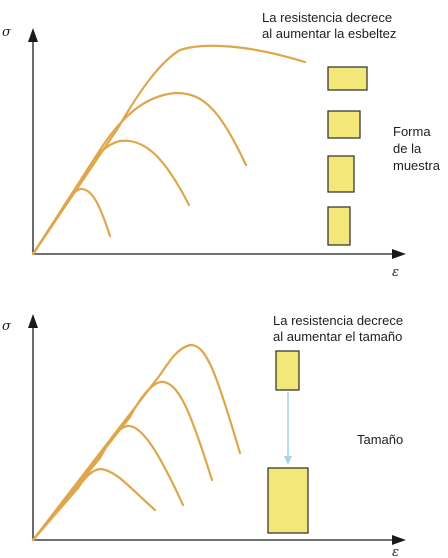 The image size is (448, 558). I want to click on bottom-annotation-line1: La resistencia decrece, so click(338, 320).